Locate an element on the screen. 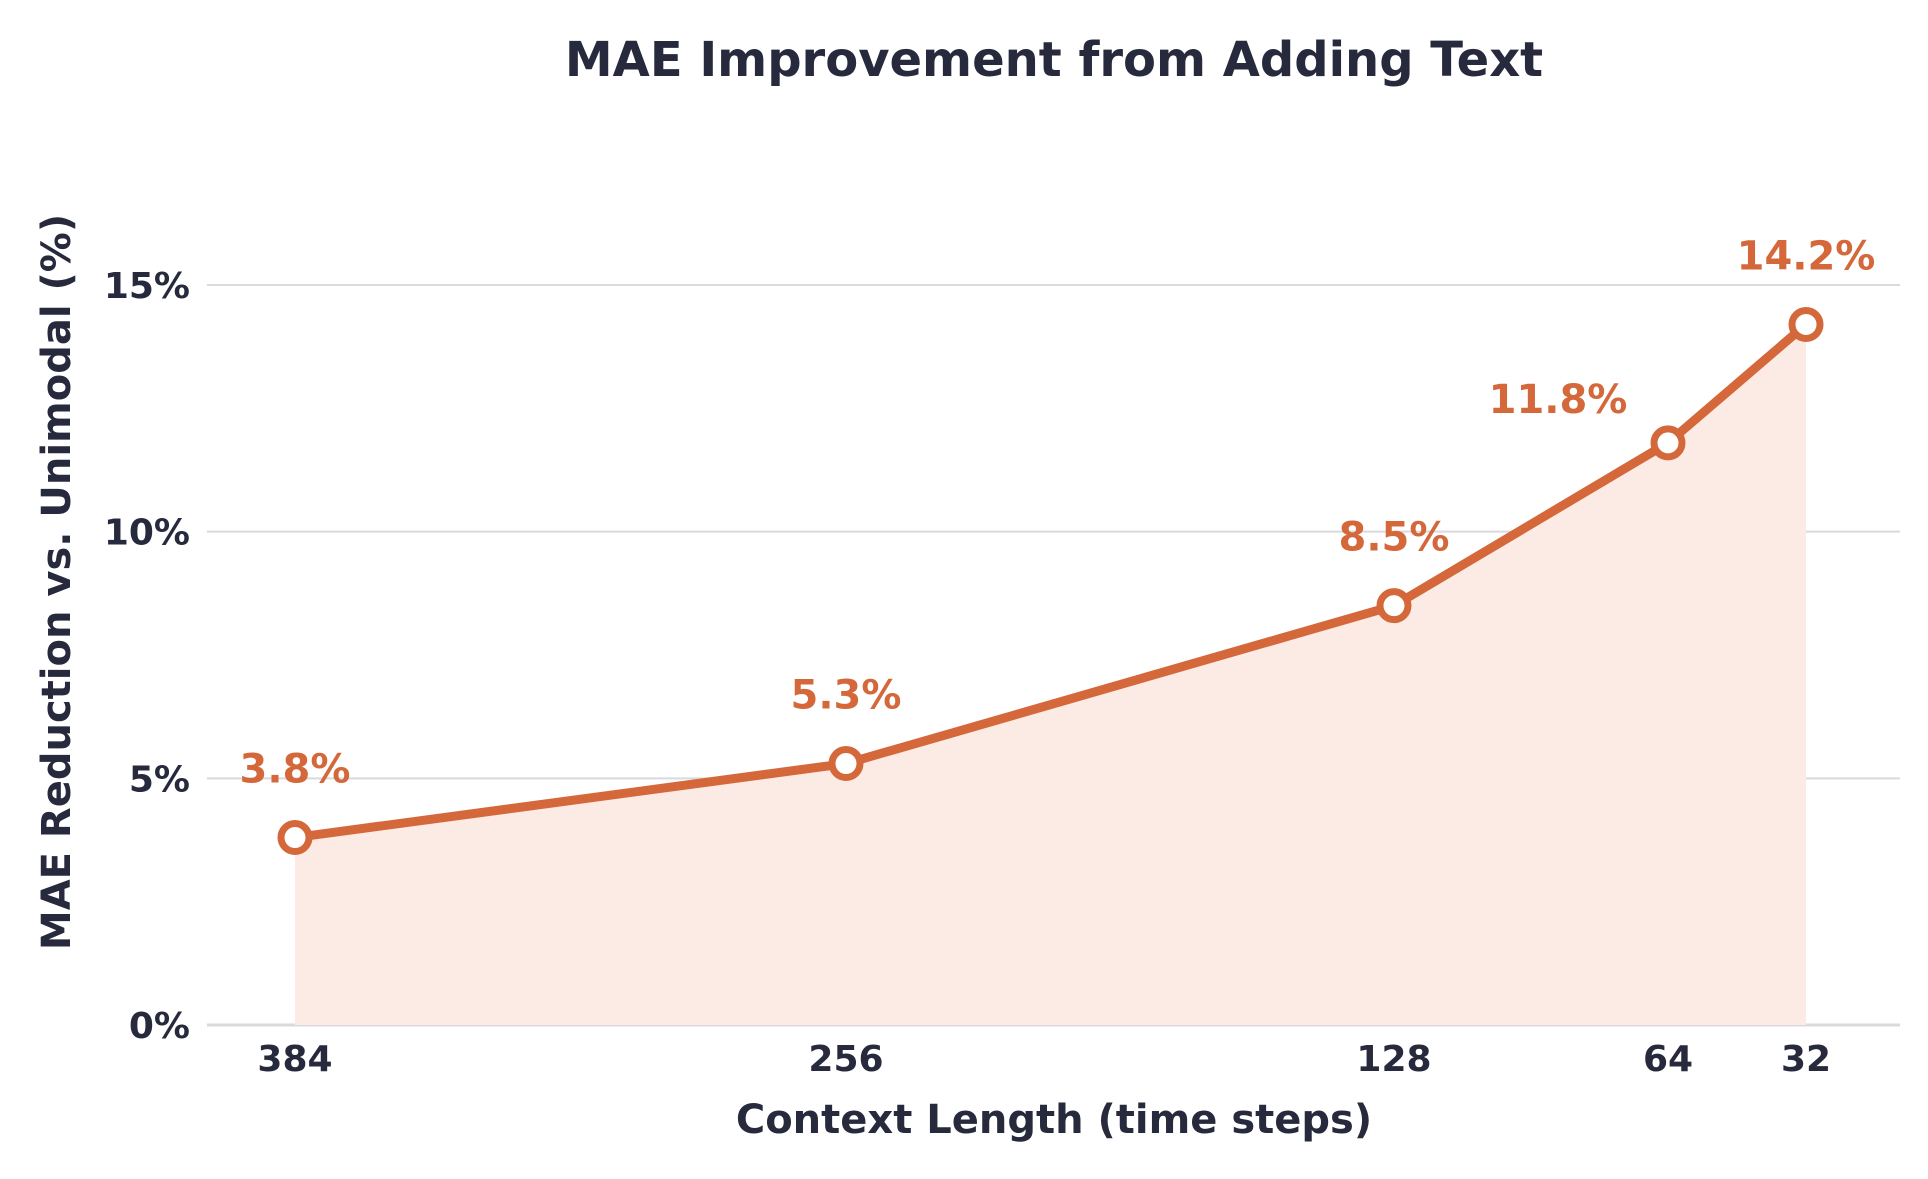  y-tick-label: 0% is located at coordinates (159, 1026).